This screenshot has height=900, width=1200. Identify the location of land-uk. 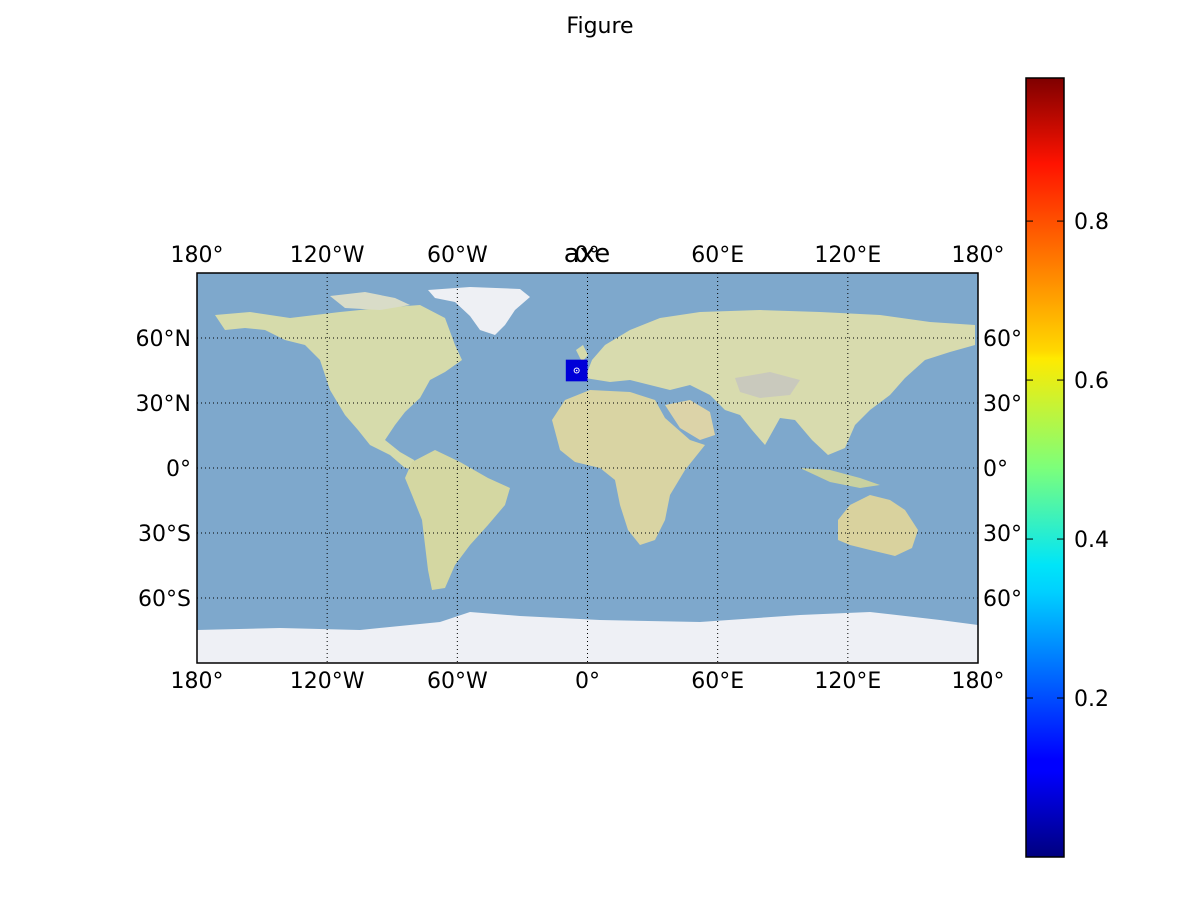
(582, 353).